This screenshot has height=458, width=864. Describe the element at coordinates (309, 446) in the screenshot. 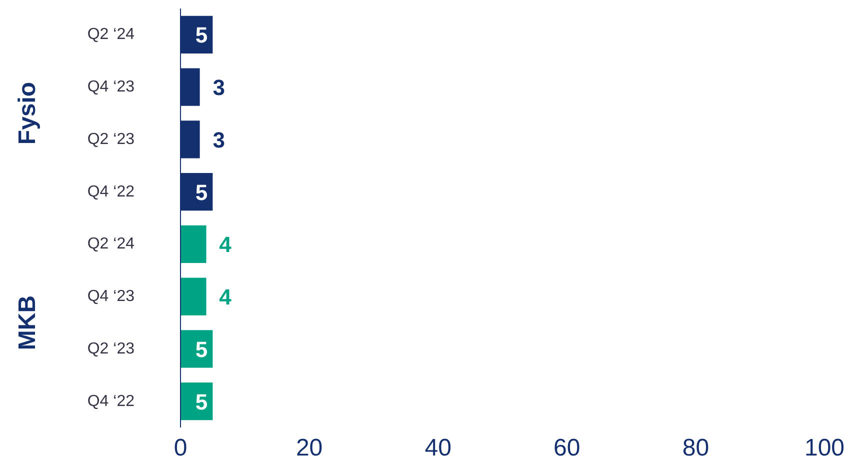

I see `x-tick-label: 20` at that location.